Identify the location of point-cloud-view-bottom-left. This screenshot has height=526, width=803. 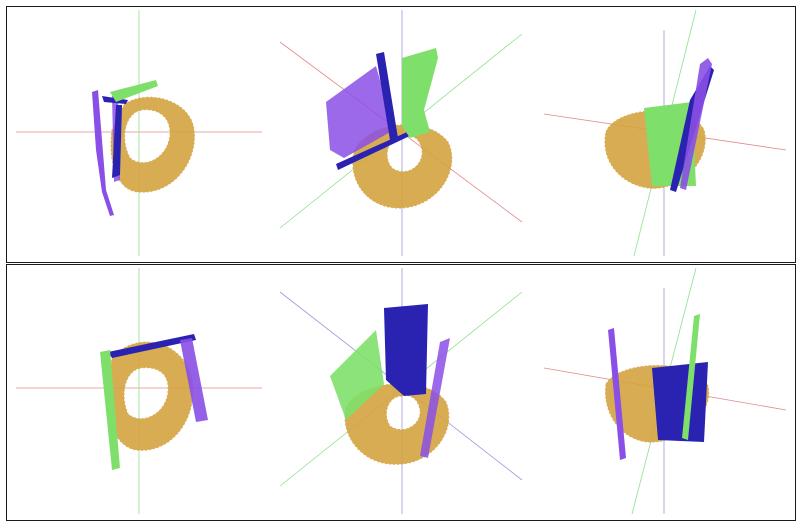
(139, 391).